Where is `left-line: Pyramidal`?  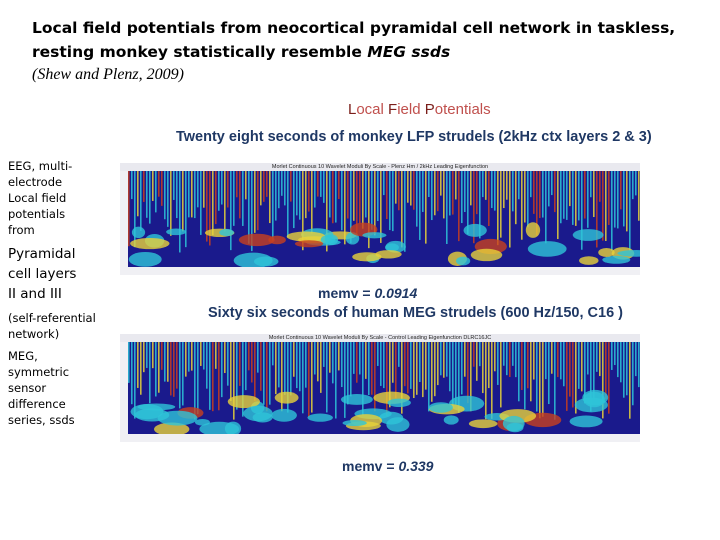 left-line: Pyramidal is located at coordinates (42, 254).